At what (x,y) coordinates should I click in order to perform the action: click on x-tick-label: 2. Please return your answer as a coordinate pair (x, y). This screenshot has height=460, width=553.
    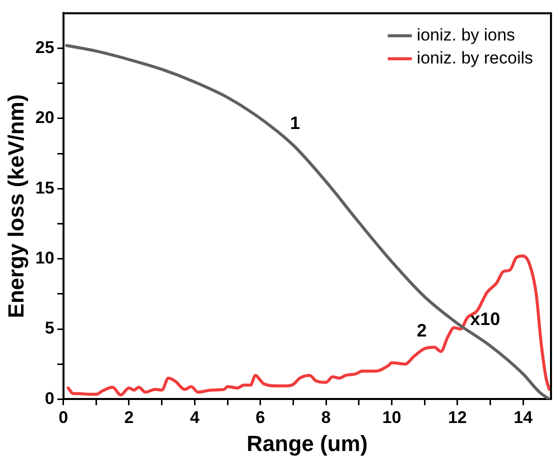
    Looking at the image, I should click on (129, 418).